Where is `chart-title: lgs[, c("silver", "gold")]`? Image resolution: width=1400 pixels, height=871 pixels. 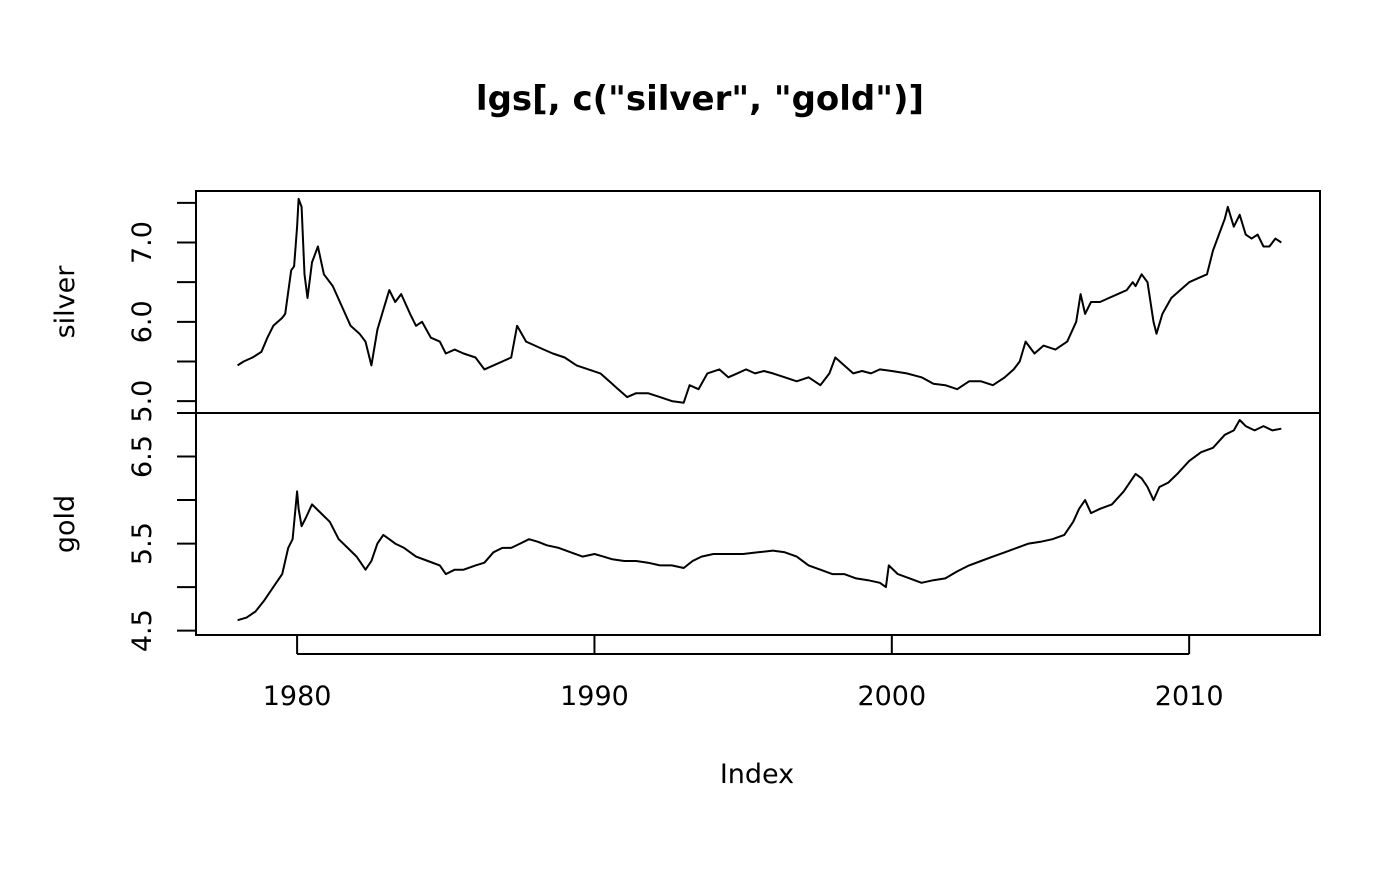
chart-title: lgs[, c("silver", "gold")] is located at coordinates (700, 99).